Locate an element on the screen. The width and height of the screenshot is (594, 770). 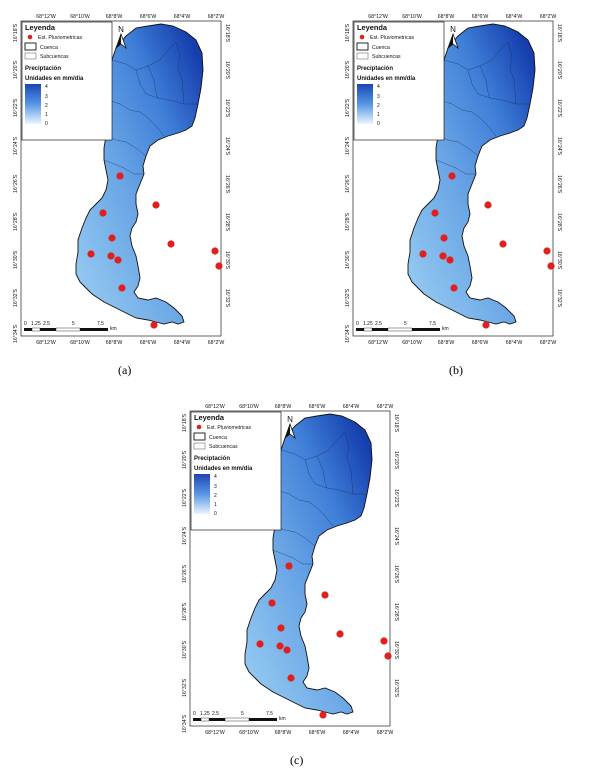
ramp-label: 1 is located at coordinates (215, 505).